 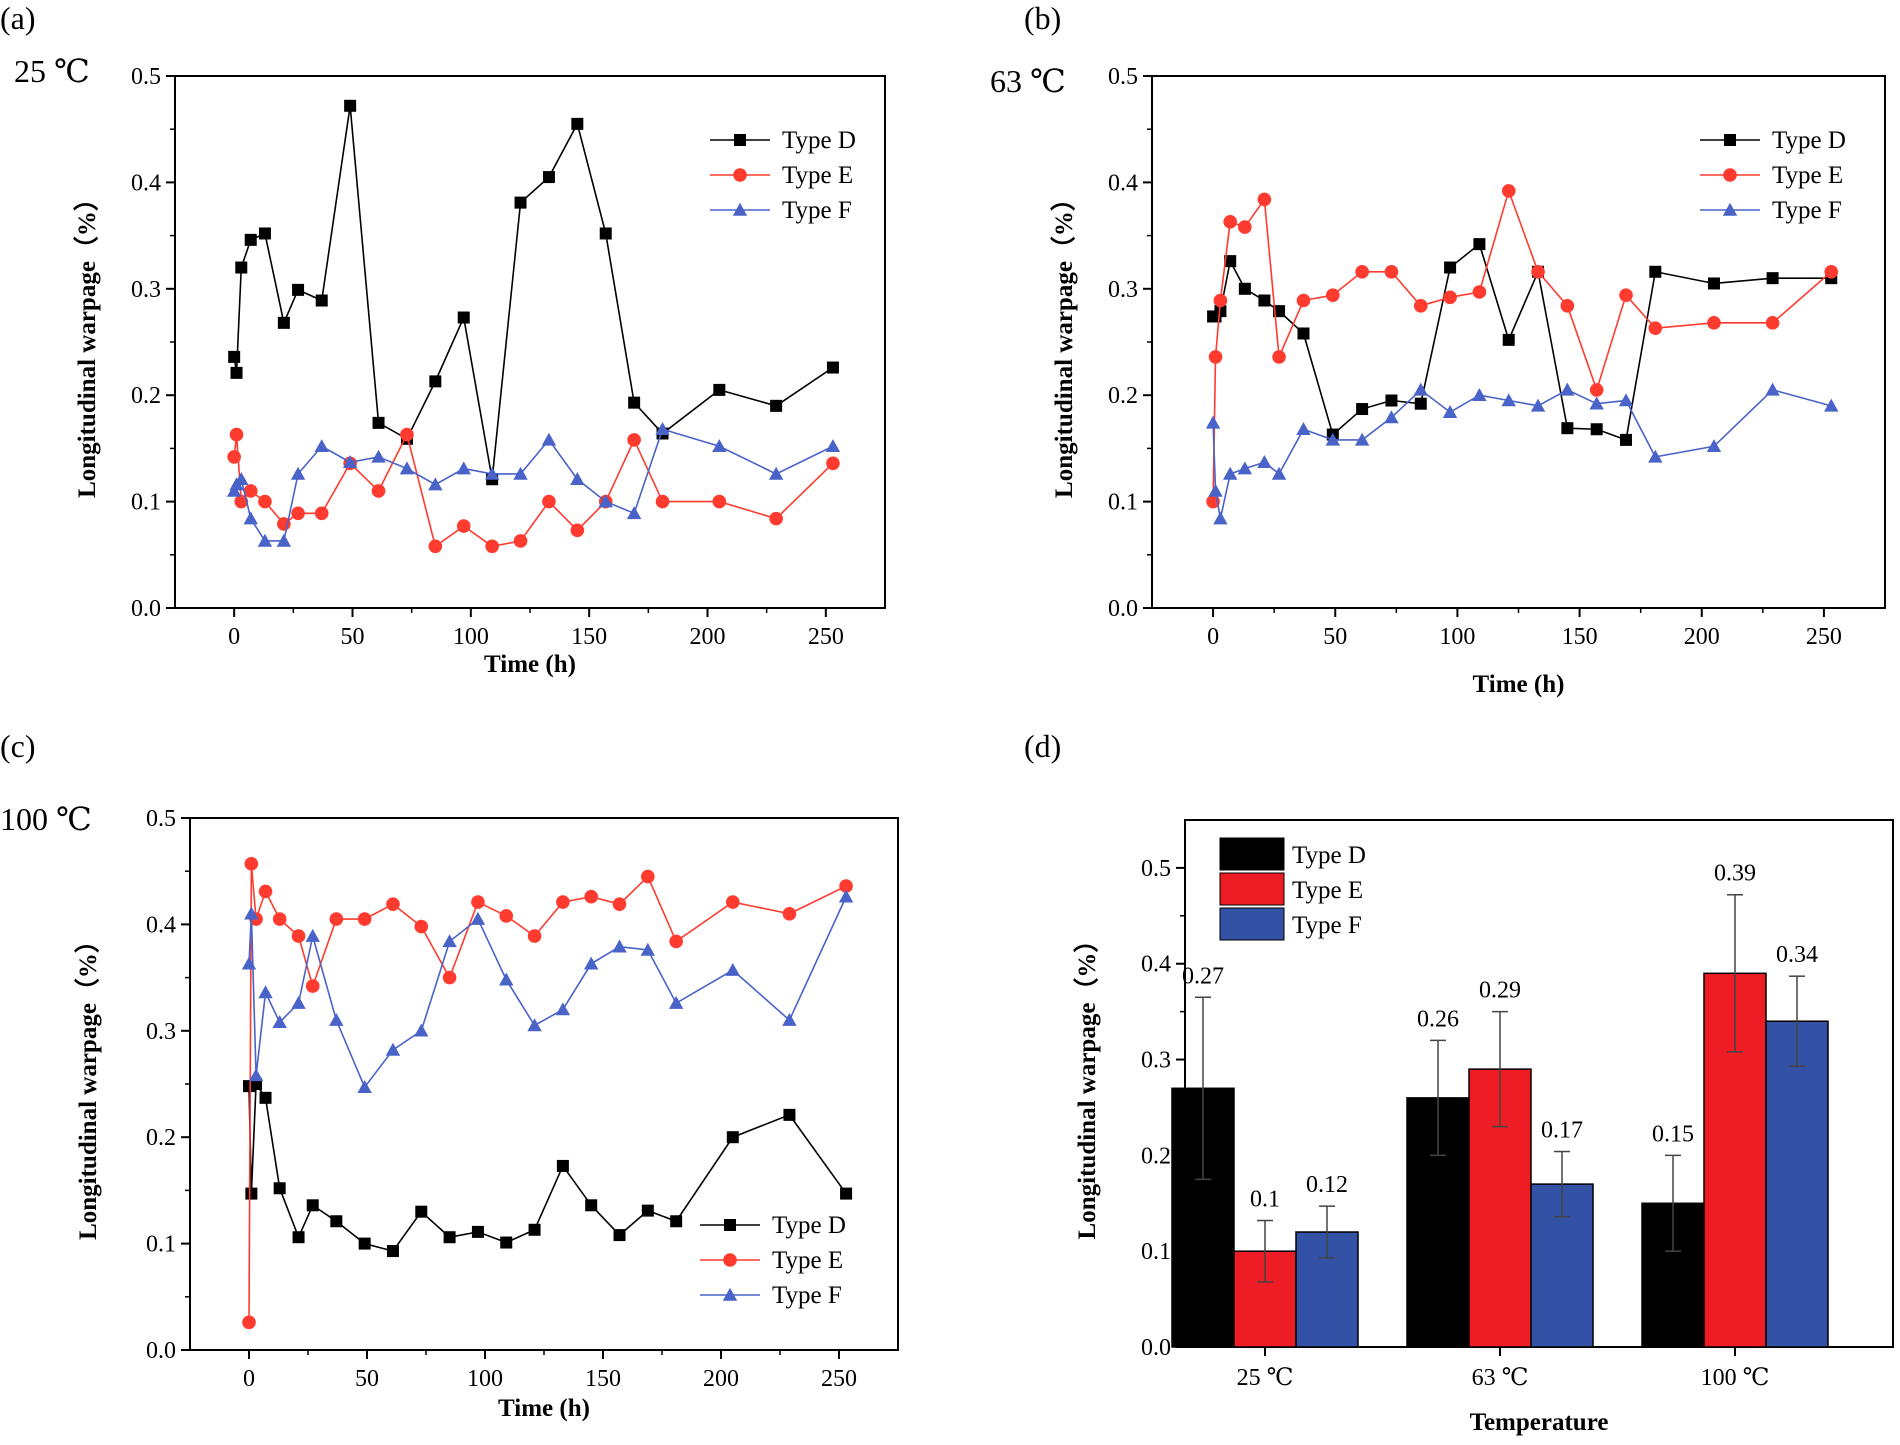 I want to click on x-tick-label: 150, so click(x=1580, y=637).